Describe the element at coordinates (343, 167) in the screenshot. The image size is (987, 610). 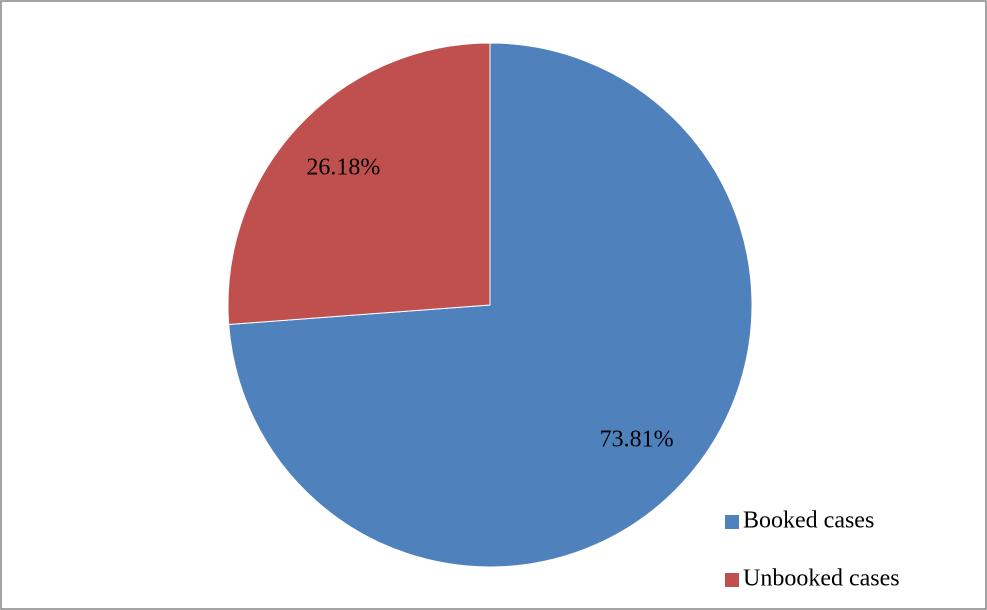
I see `data-label: 26.18%` at that location.